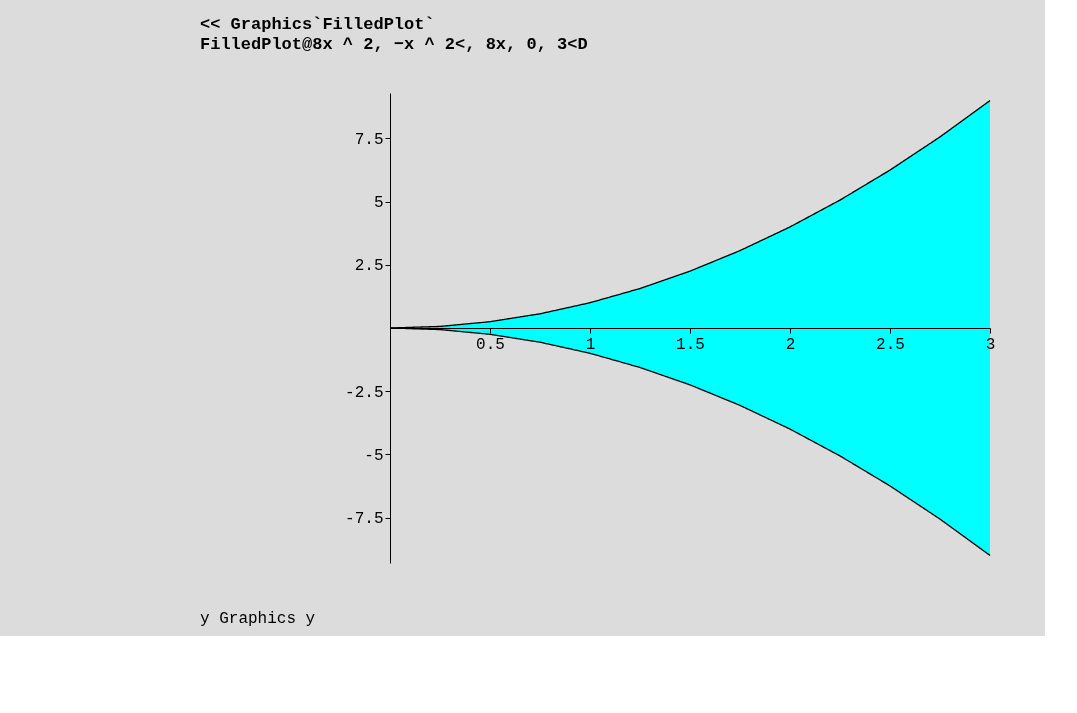 The image size is (1077, 713). What do you see at coordinates (369, 266) in the screenshot?
I see `y-tick-label: 2.5` at bounding box center [369, 266].